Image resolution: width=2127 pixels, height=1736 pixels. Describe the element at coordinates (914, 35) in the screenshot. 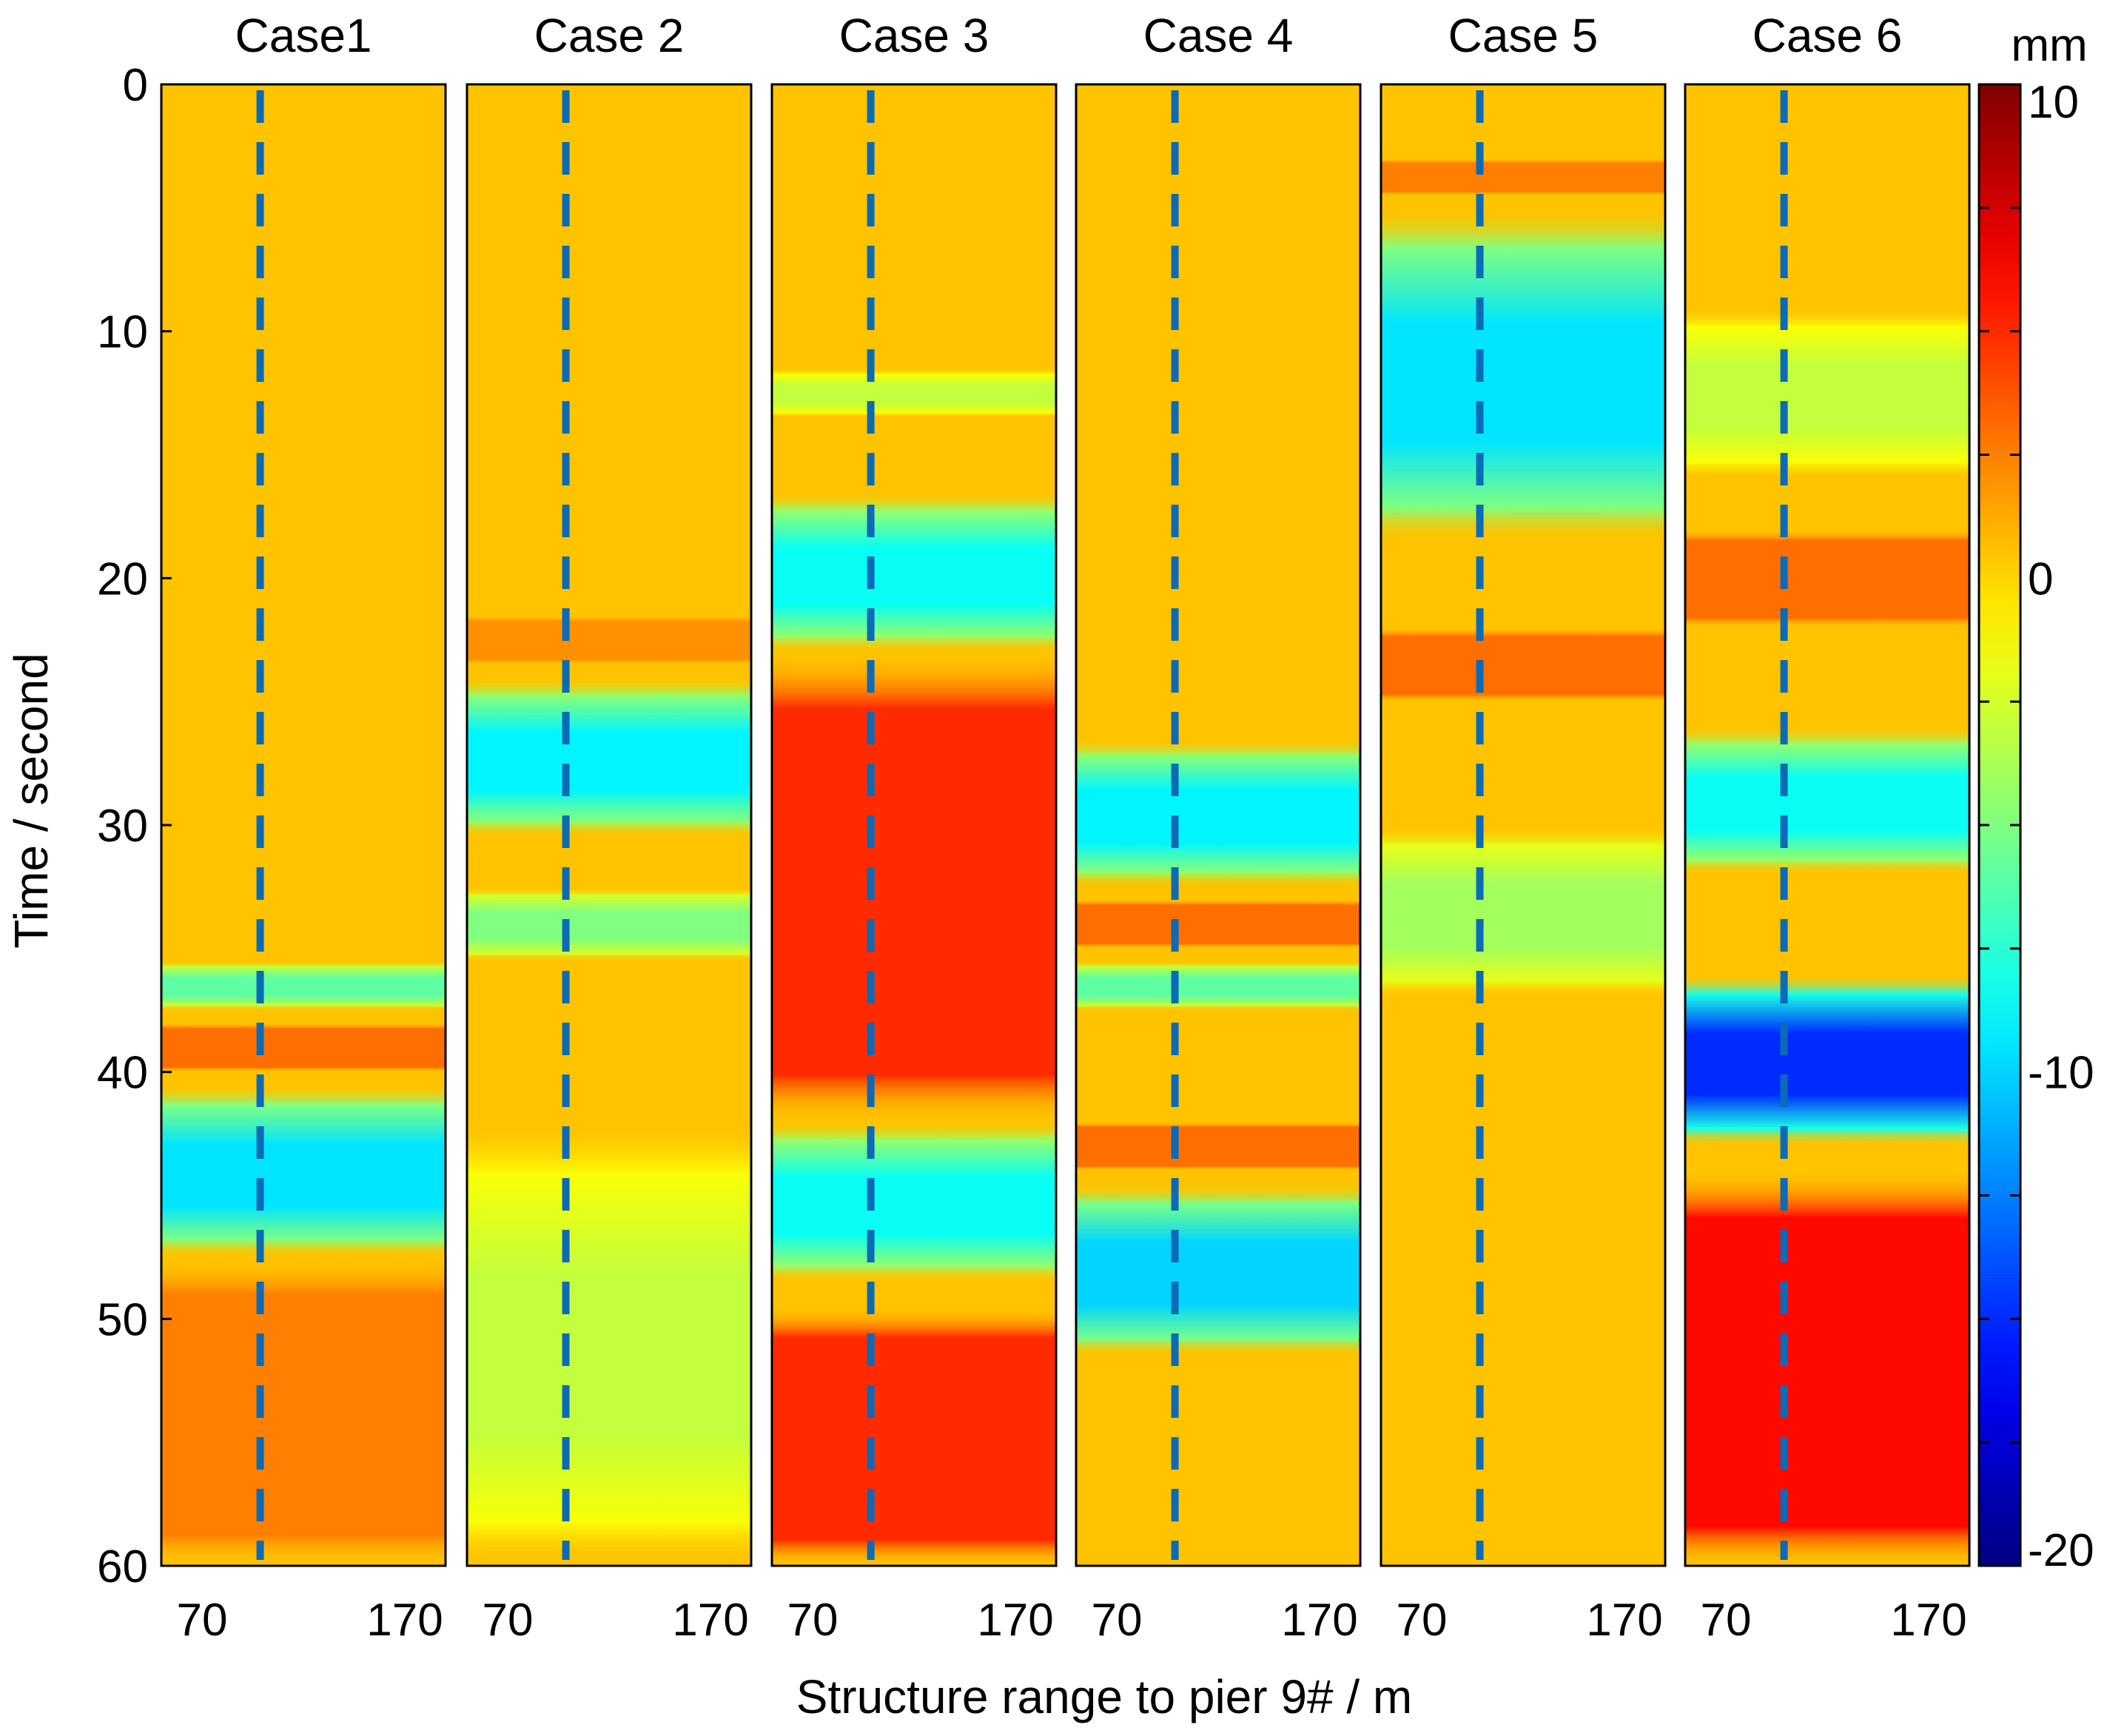

I see `panel-title: Case 3` at that location.